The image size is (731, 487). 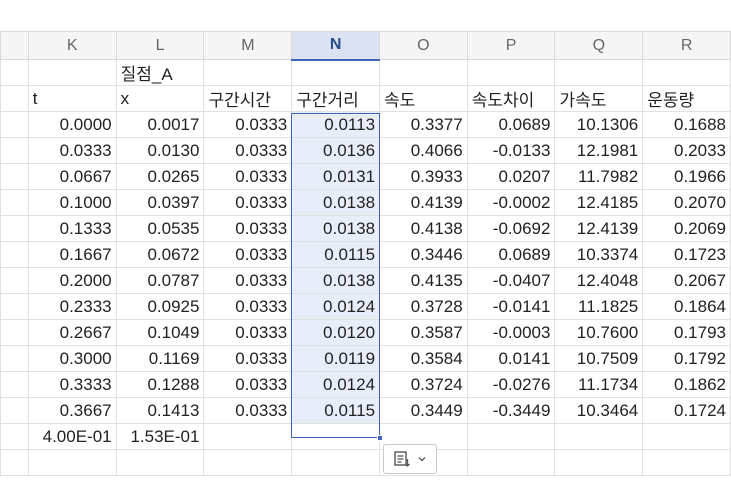 What do you see at coordinates (423, 332) in the screenshot?
I see `cell: 0.3587` at bounding box center [423, 332].